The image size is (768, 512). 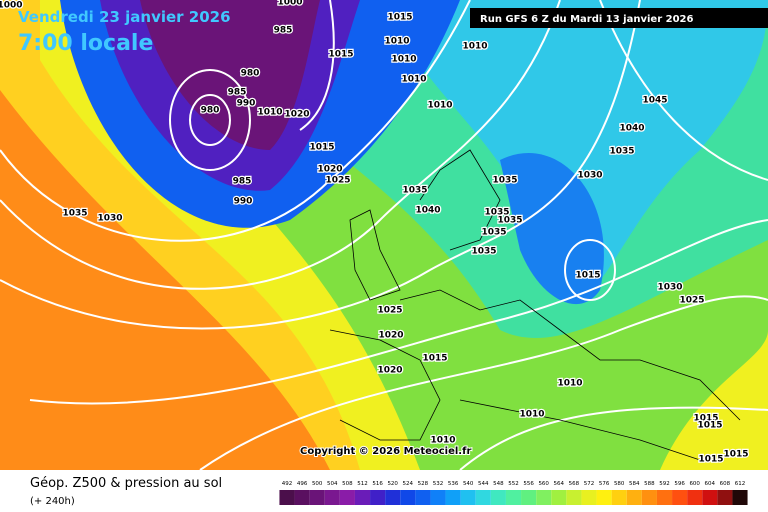 I want to click on legend-value: 596, so click(x=679, y=484).